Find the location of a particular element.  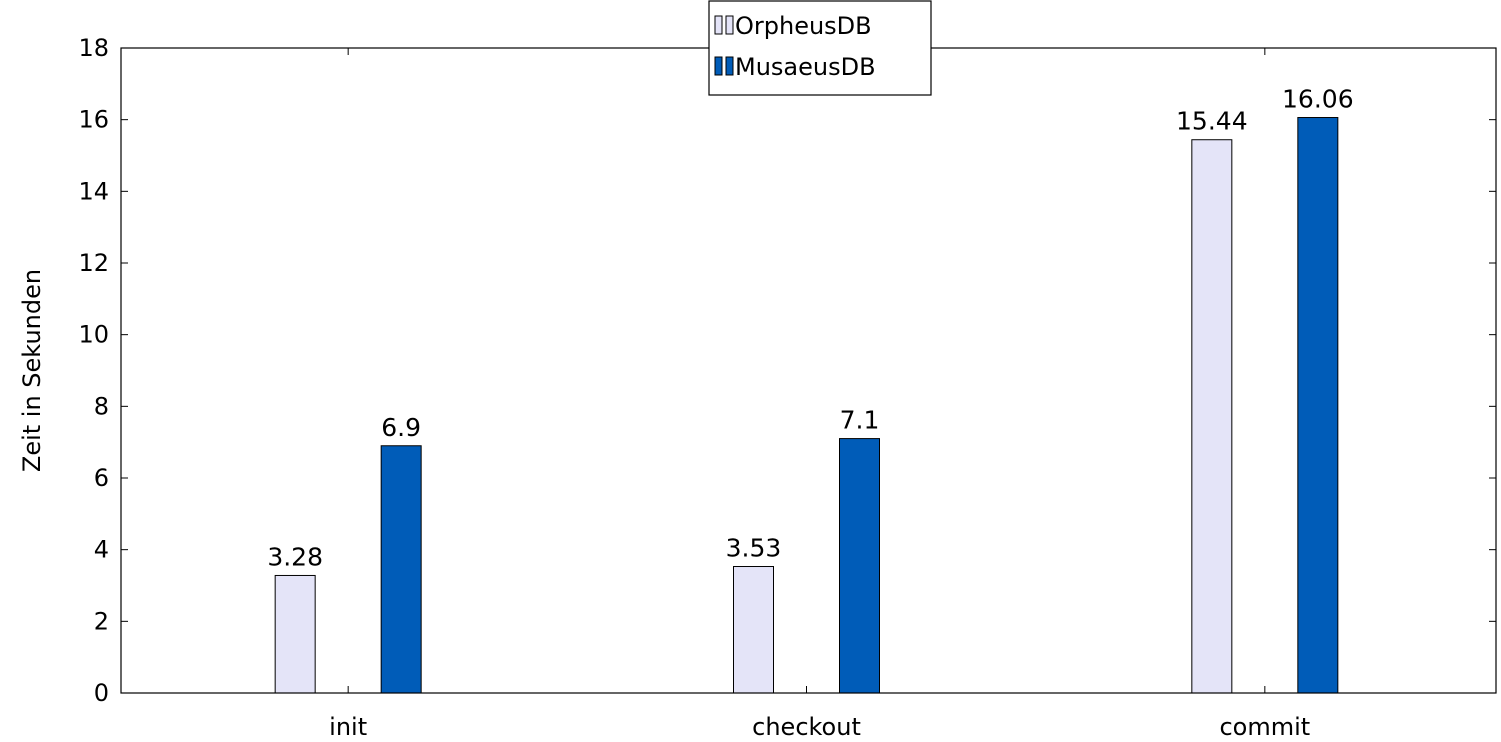

legend-box is located at coordinates (820, 48).